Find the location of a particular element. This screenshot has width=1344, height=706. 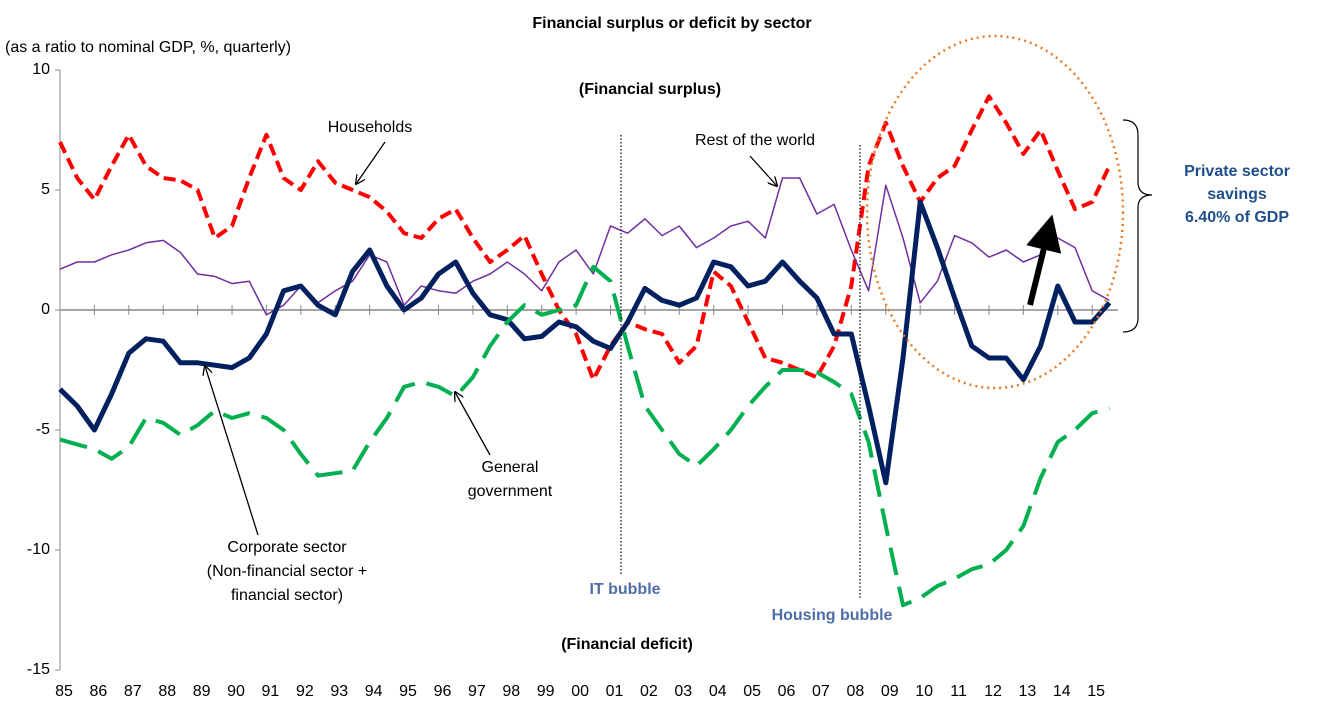

x-tick-label: 99 is located at coordinates (546, 691).